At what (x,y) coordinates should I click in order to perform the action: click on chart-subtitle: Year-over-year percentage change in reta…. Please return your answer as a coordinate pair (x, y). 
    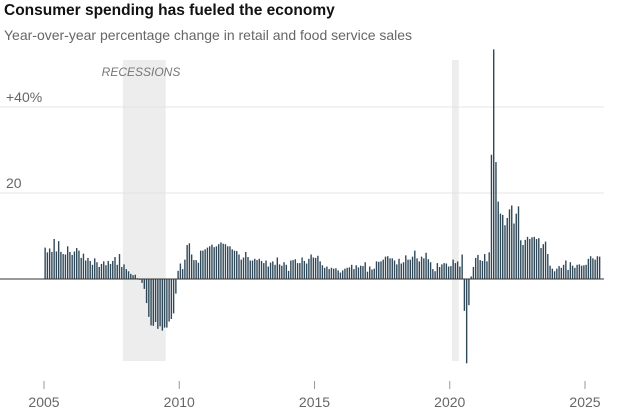
    Looking at the image, I should click on (208, 35).